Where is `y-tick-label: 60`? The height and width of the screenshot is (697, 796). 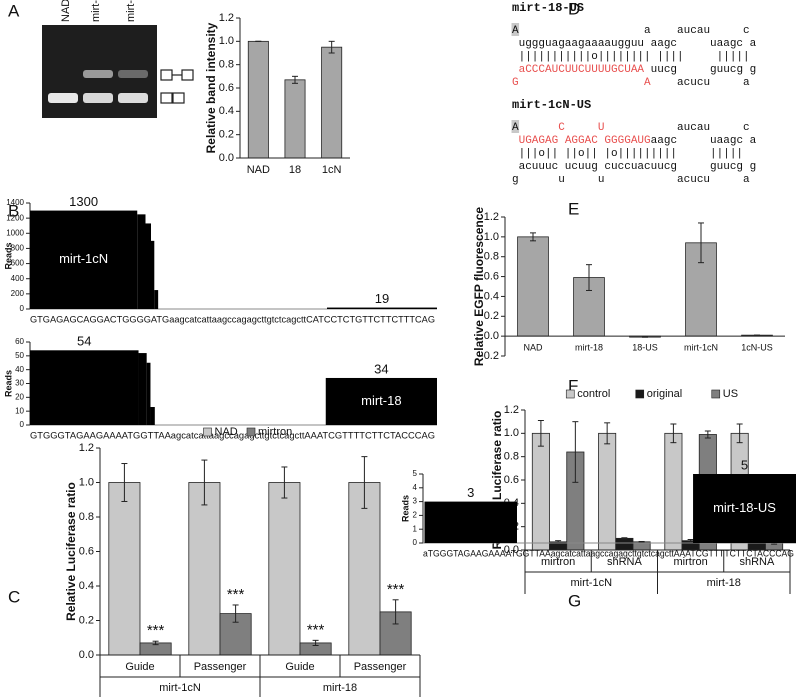
y-tick-label: 60 is located at coordinates (19, 341).